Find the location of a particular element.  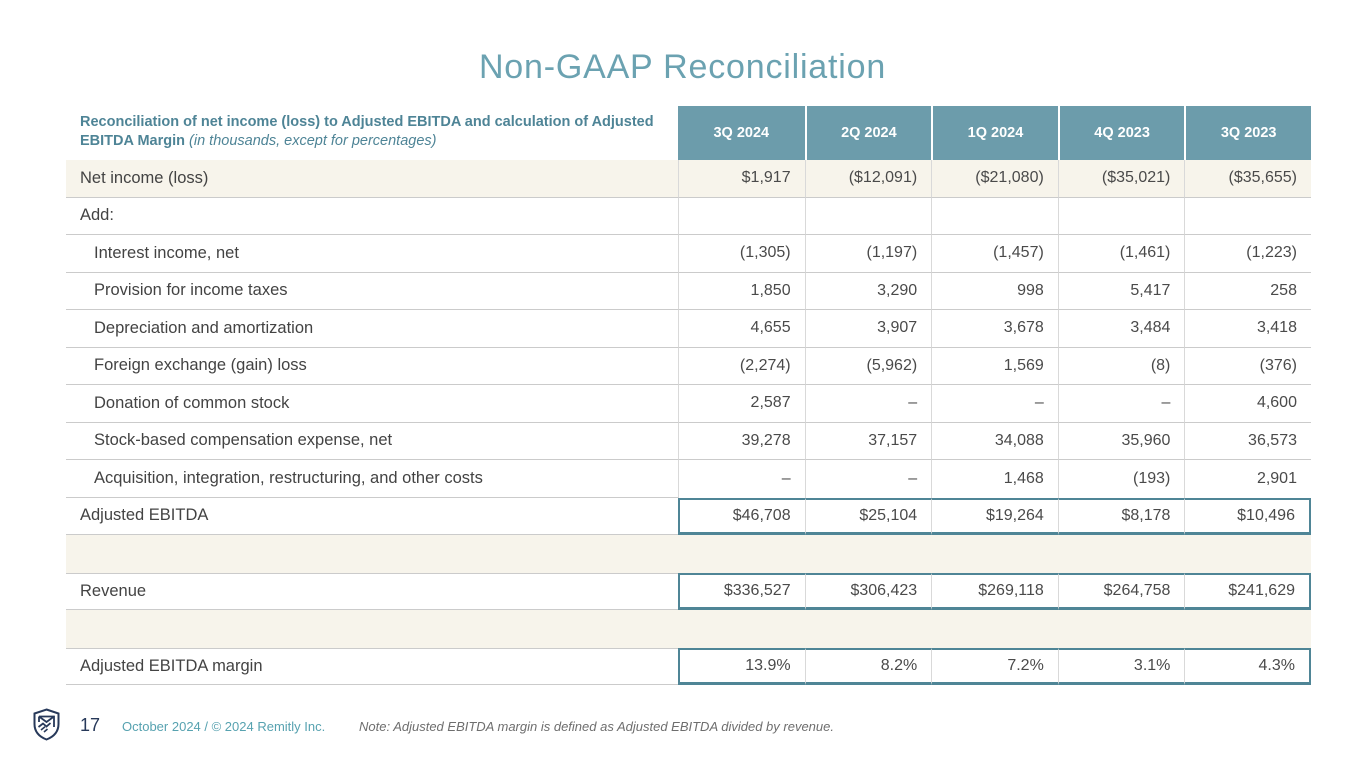

value-cell: 258 is located at coordinates (1247, 291).